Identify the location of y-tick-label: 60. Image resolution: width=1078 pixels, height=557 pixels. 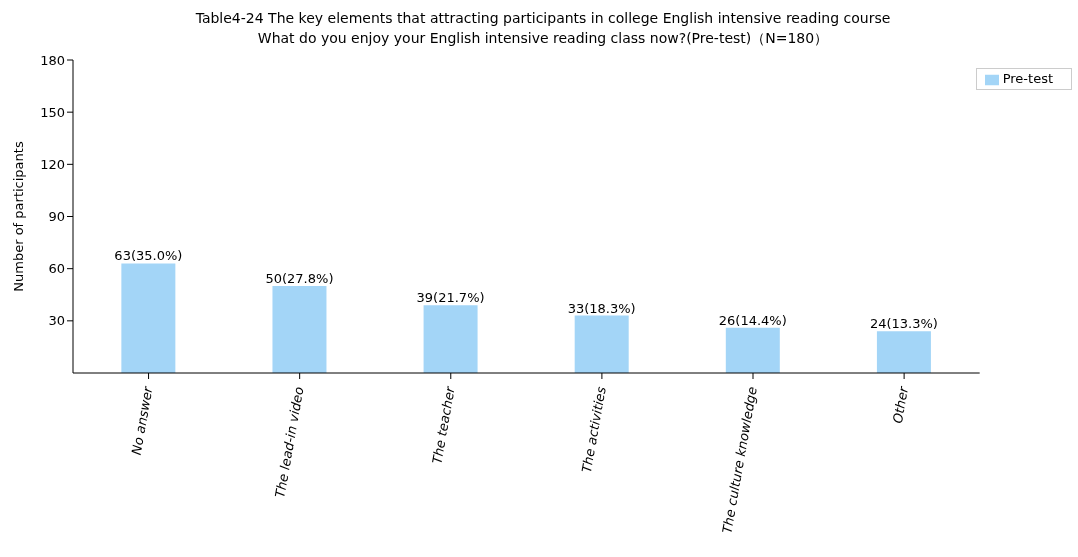
(56, 269).